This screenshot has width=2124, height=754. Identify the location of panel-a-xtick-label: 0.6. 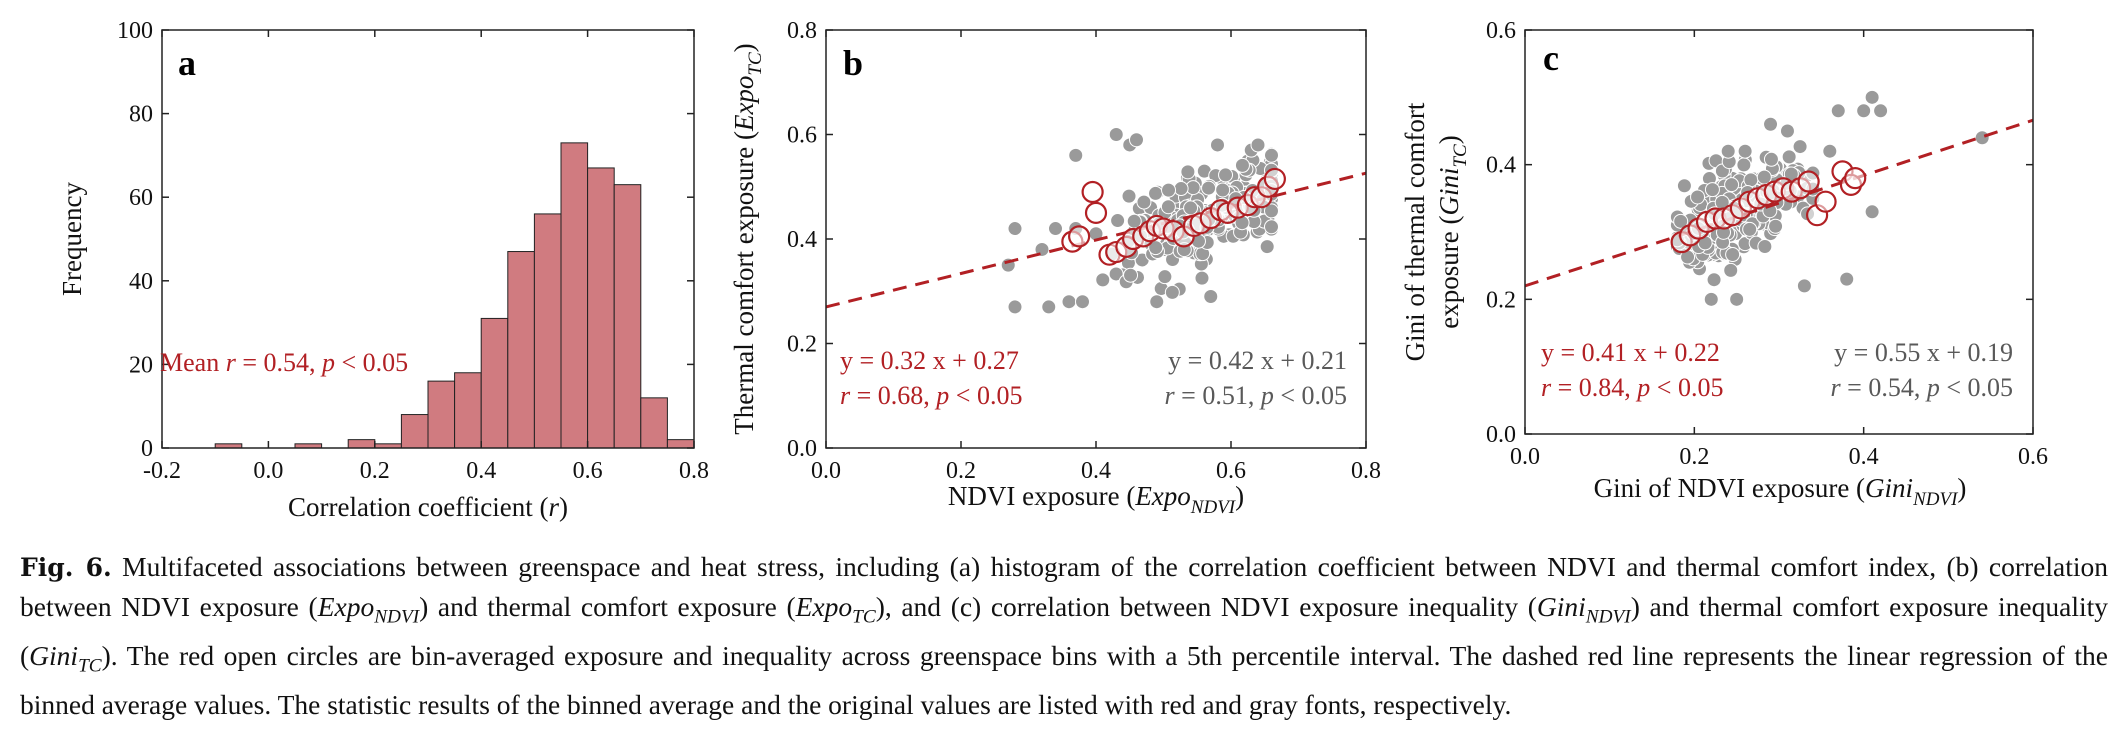
(588, 471).